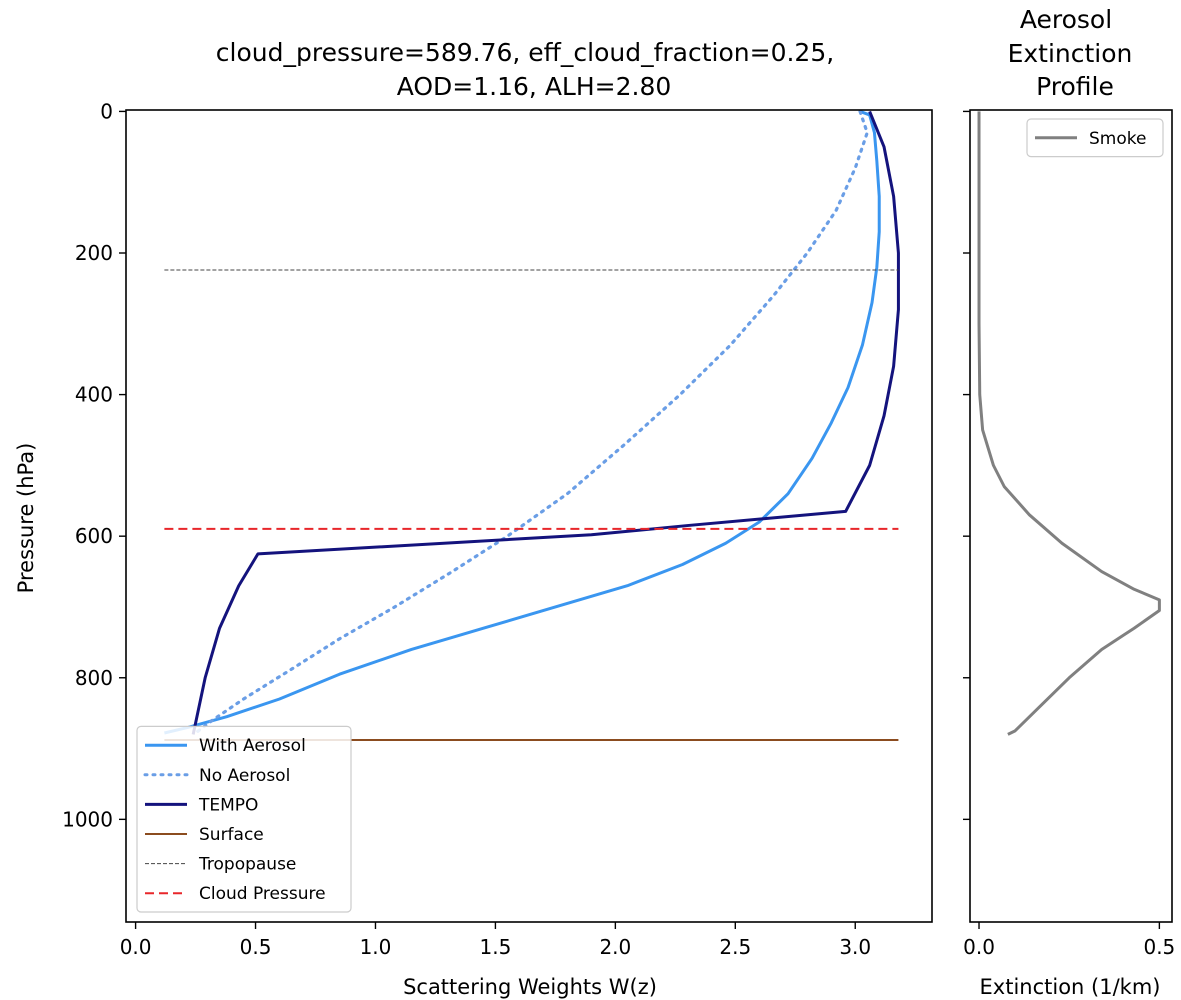 This screenshot has height=1000, width=1181. Describe the element at coordinates (94, 253) in the screenshot. I see `y-tick-label: 200` at that location.